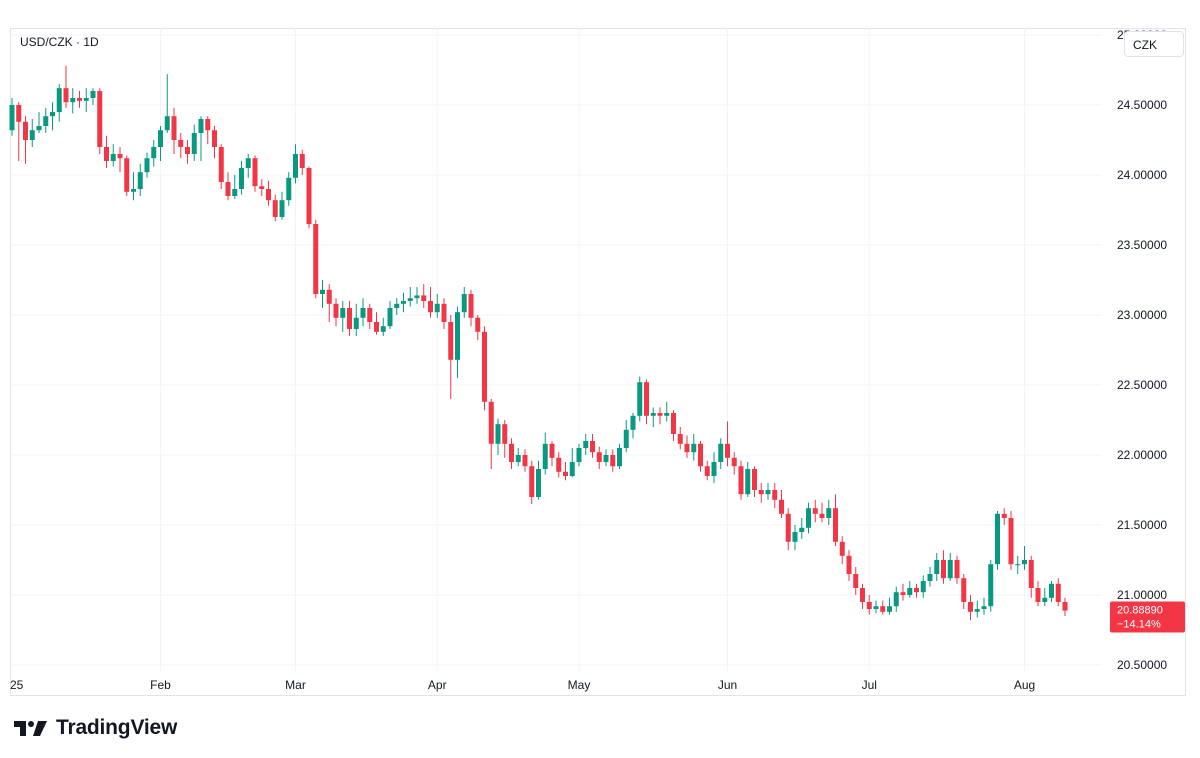  Describe the element at coordinates (1142, 595) in the screenshot. I see `price-tick-label: 21.00000` at that location.